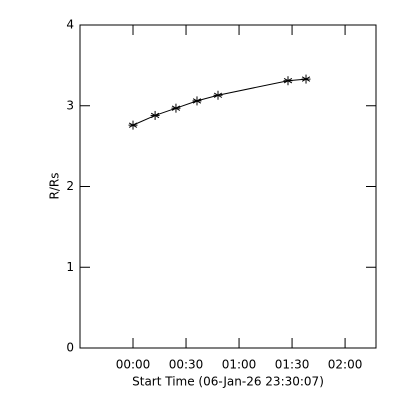 The image size is (400, 400). Describe the element at coordinates (55, 186) in the screenshot. I see `y-axis-label: R/Rs` at that location.